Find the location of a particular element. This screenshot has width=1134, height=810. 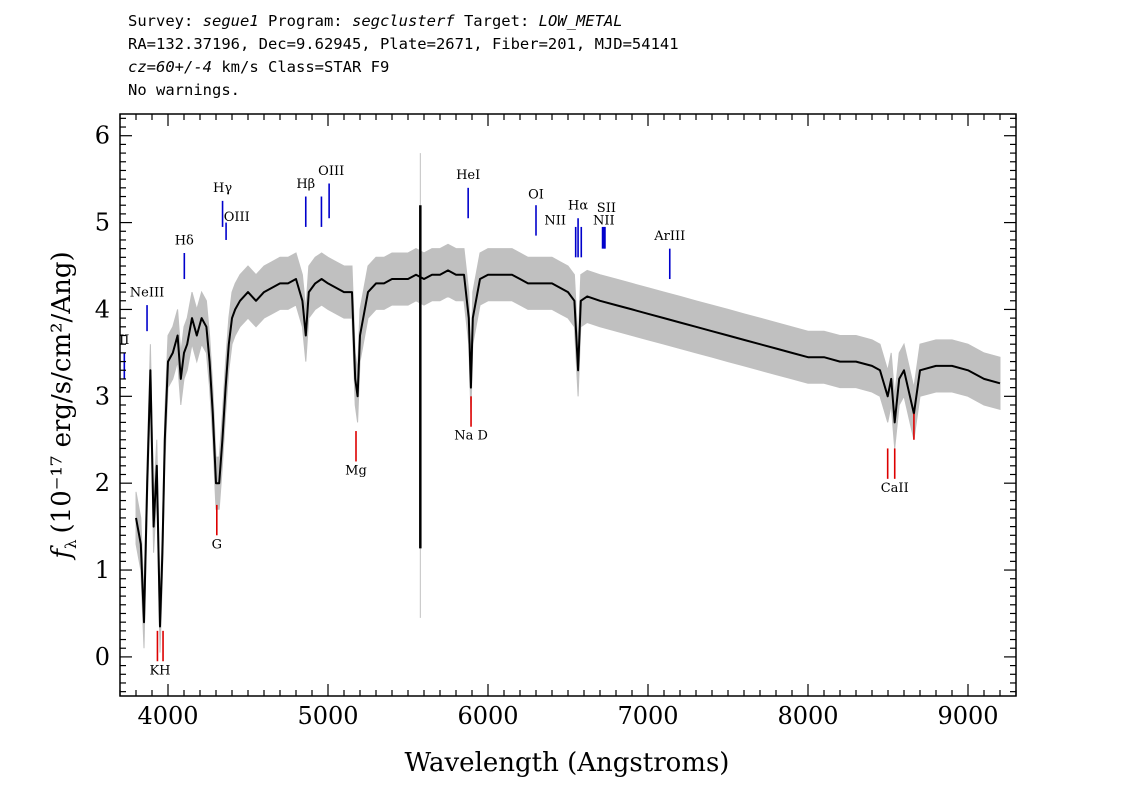

x-tick-label: 4000 is located at coordinates (167, 716).